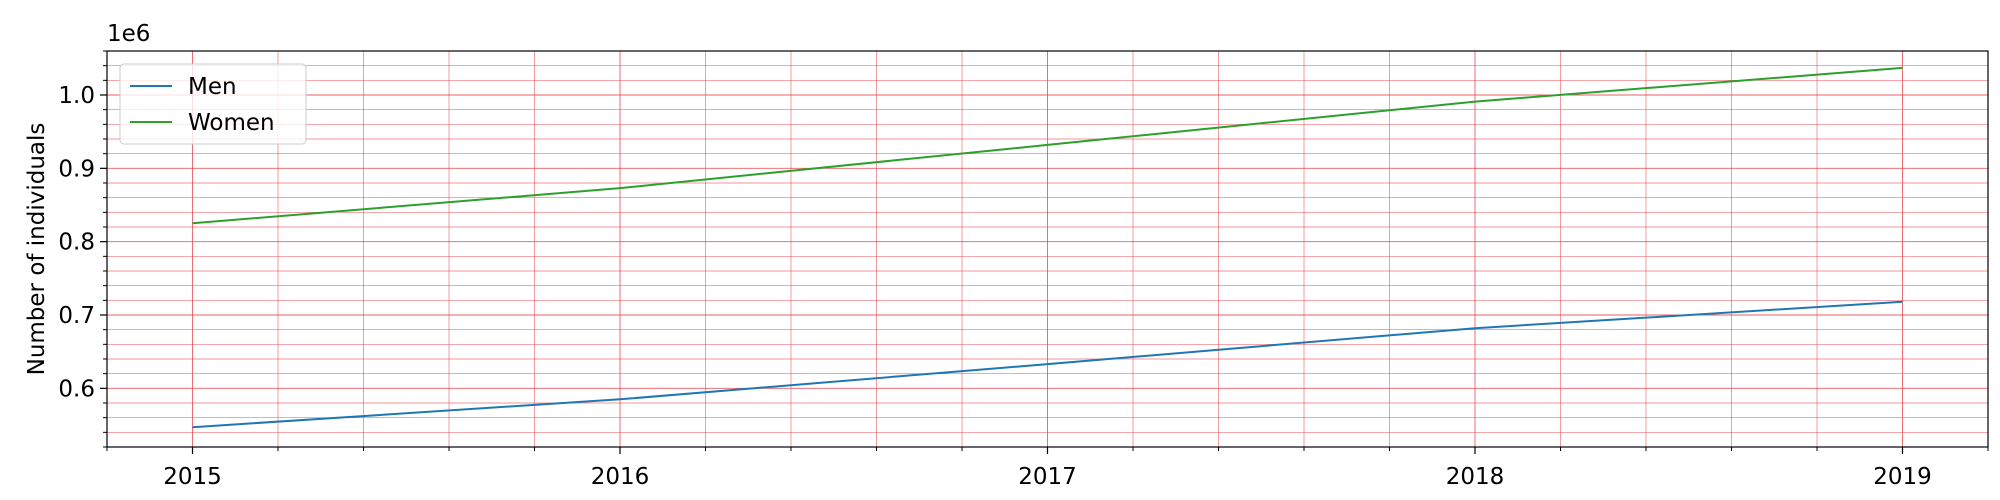 This screenshot has height=500, width=2000. I want to click on y-tick-label: 0.7, so click(76, 316).